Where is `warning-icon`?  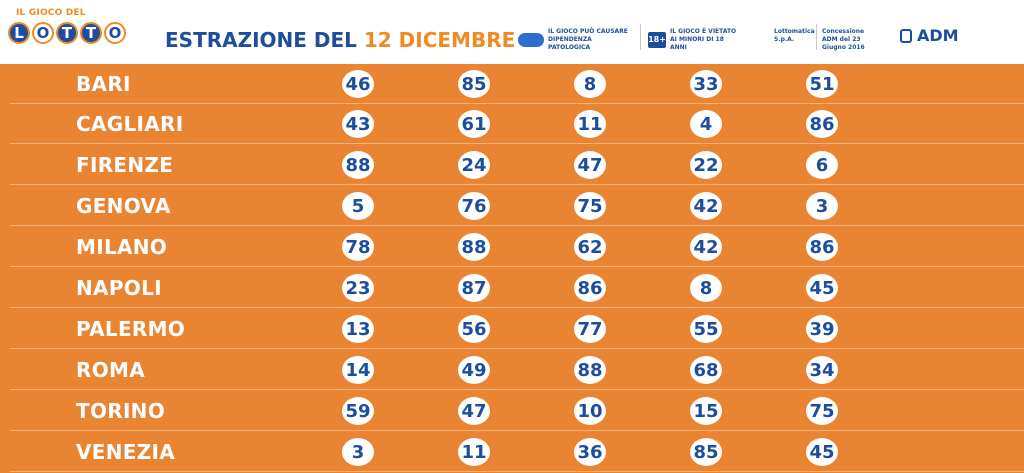 warning-icon is located at coordinates (531, 40).